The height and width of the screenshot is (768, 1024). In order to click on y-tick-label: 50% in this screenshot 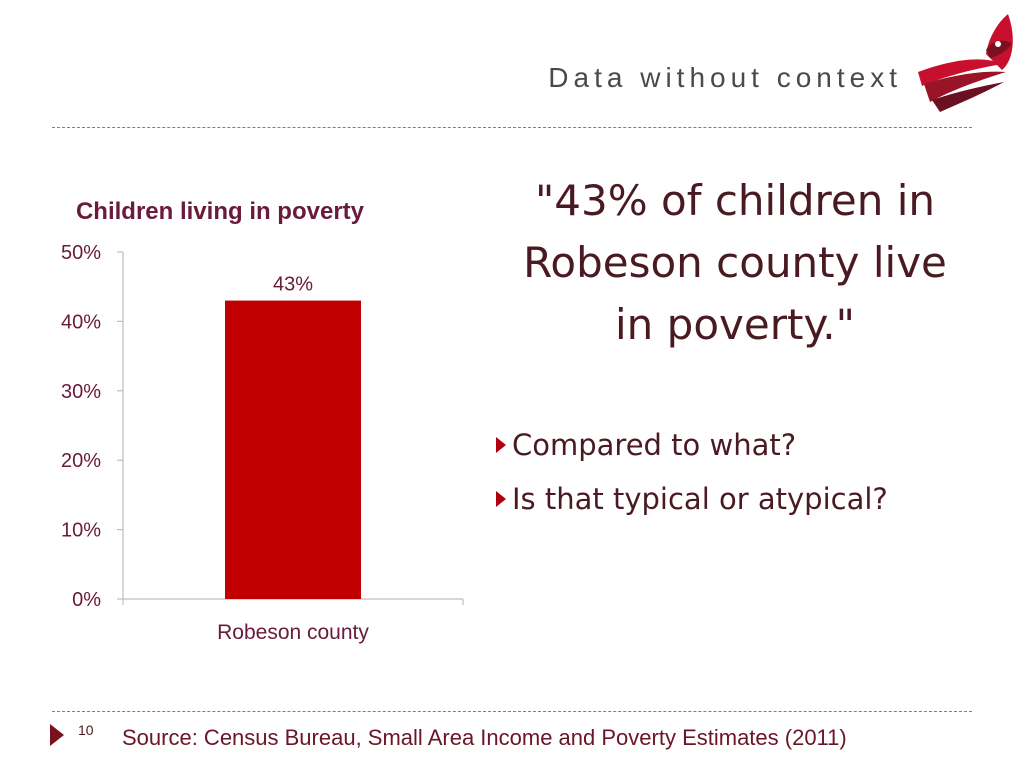, I will do `click(81, 253)`.